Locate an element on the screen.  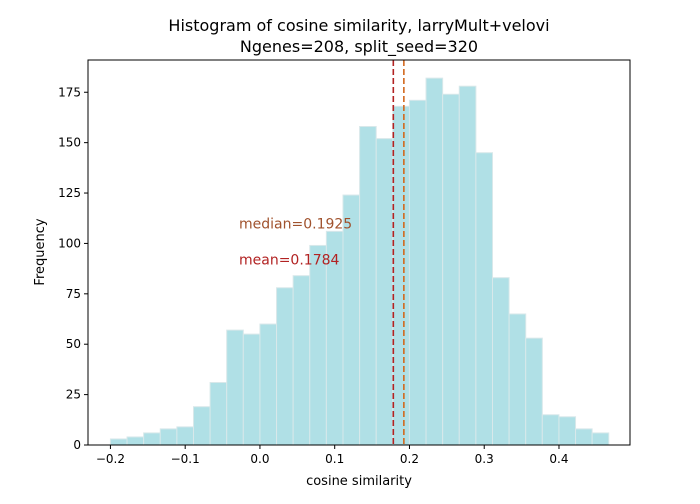
chart-subtitle: Ngenes=208, split_seed=320 is located at coordinates (359, 47).